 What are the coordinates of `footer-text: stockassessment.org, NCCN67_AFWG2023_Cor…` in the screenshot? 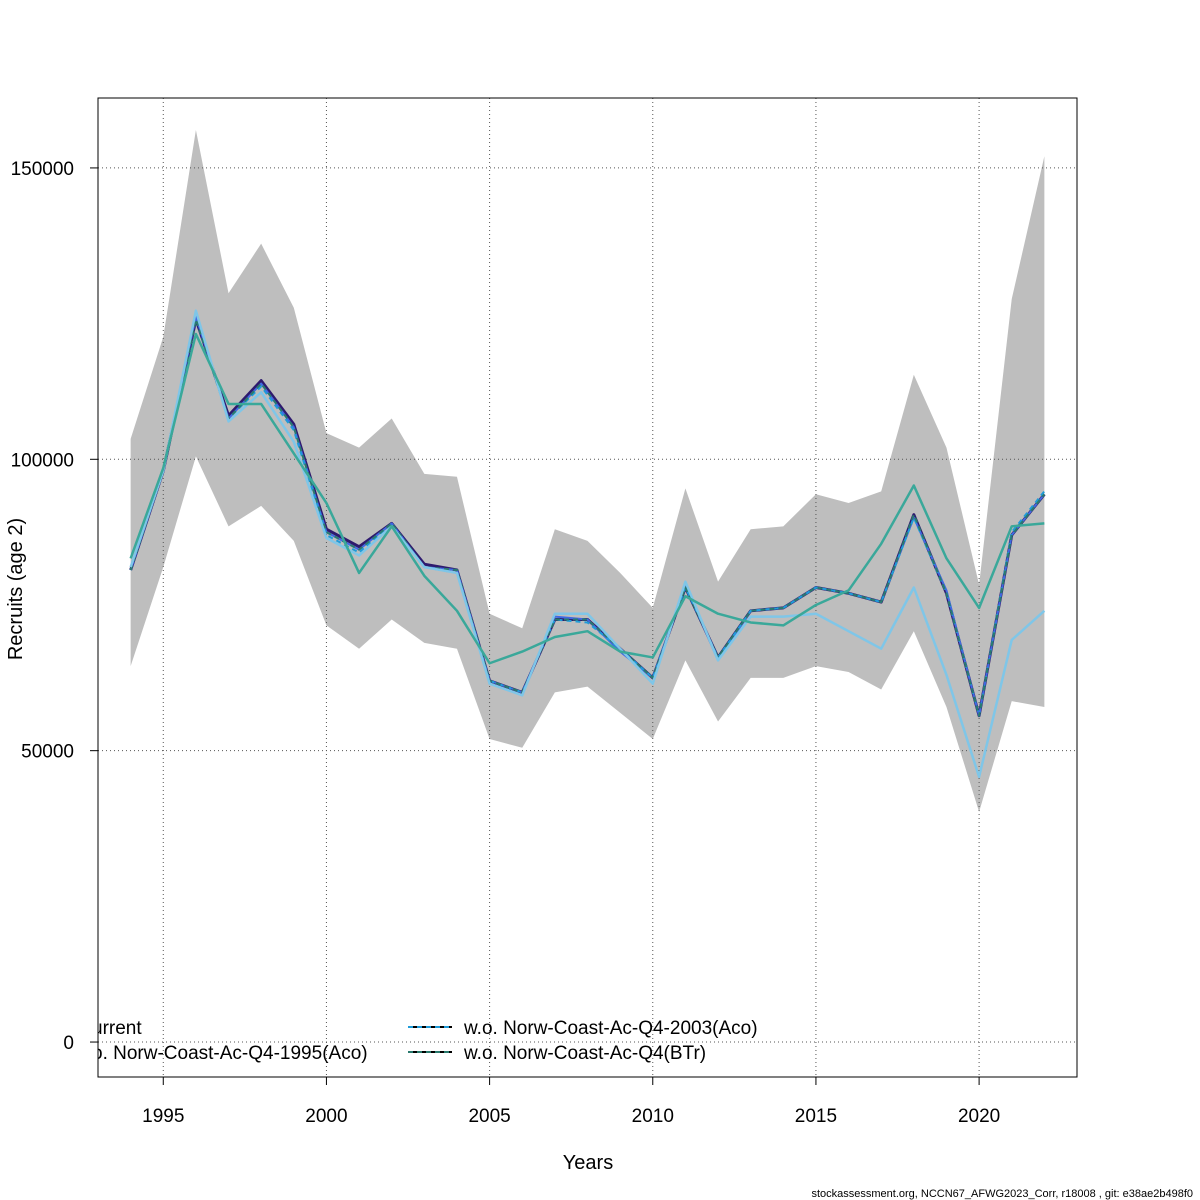 It's located at (1002, 1194).